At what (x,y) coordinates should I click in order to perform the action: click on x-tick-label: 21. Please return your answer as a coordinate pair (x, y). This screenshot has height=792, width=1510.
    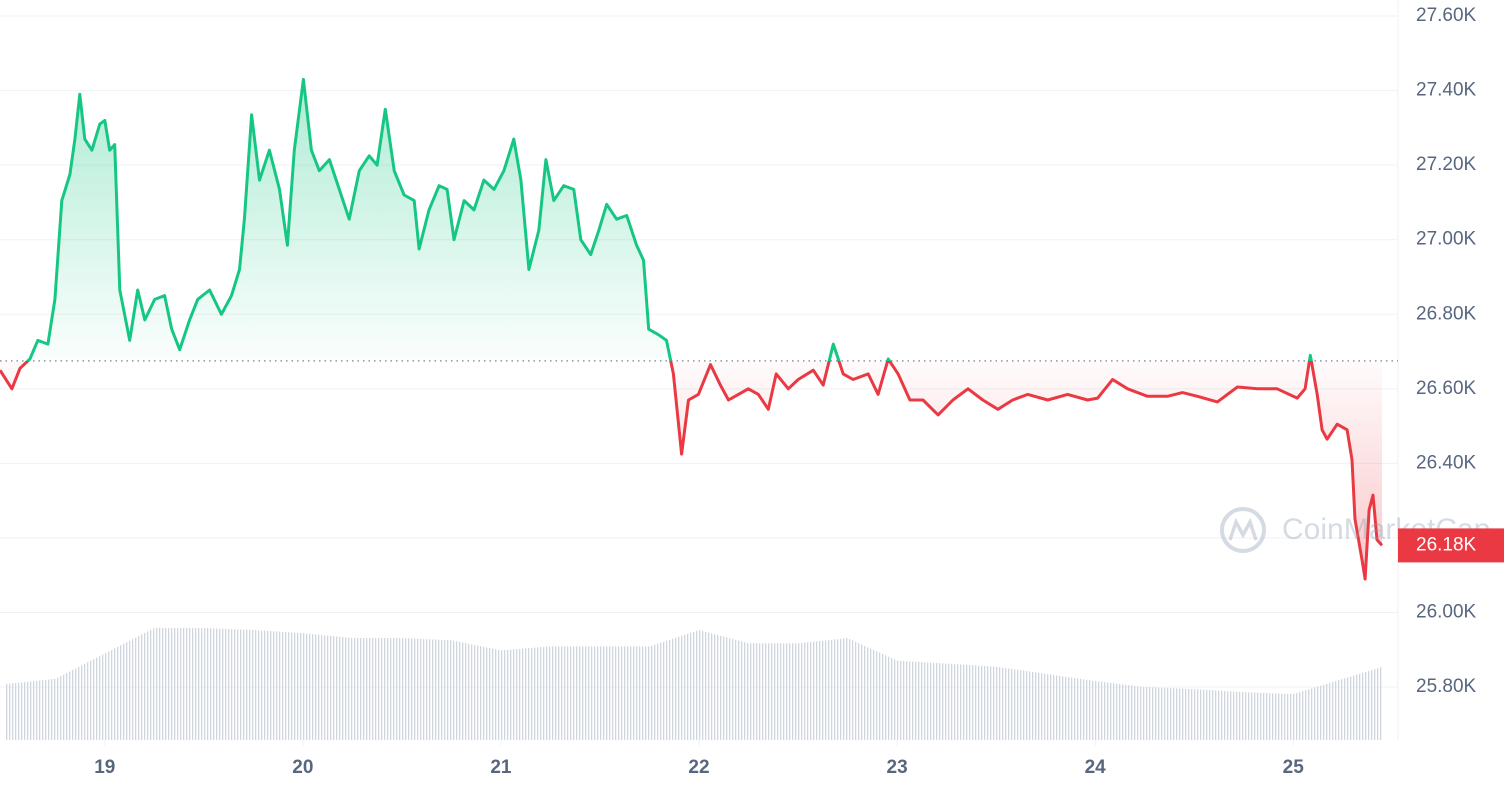
    Looking at the image, I should click on (501, 767).